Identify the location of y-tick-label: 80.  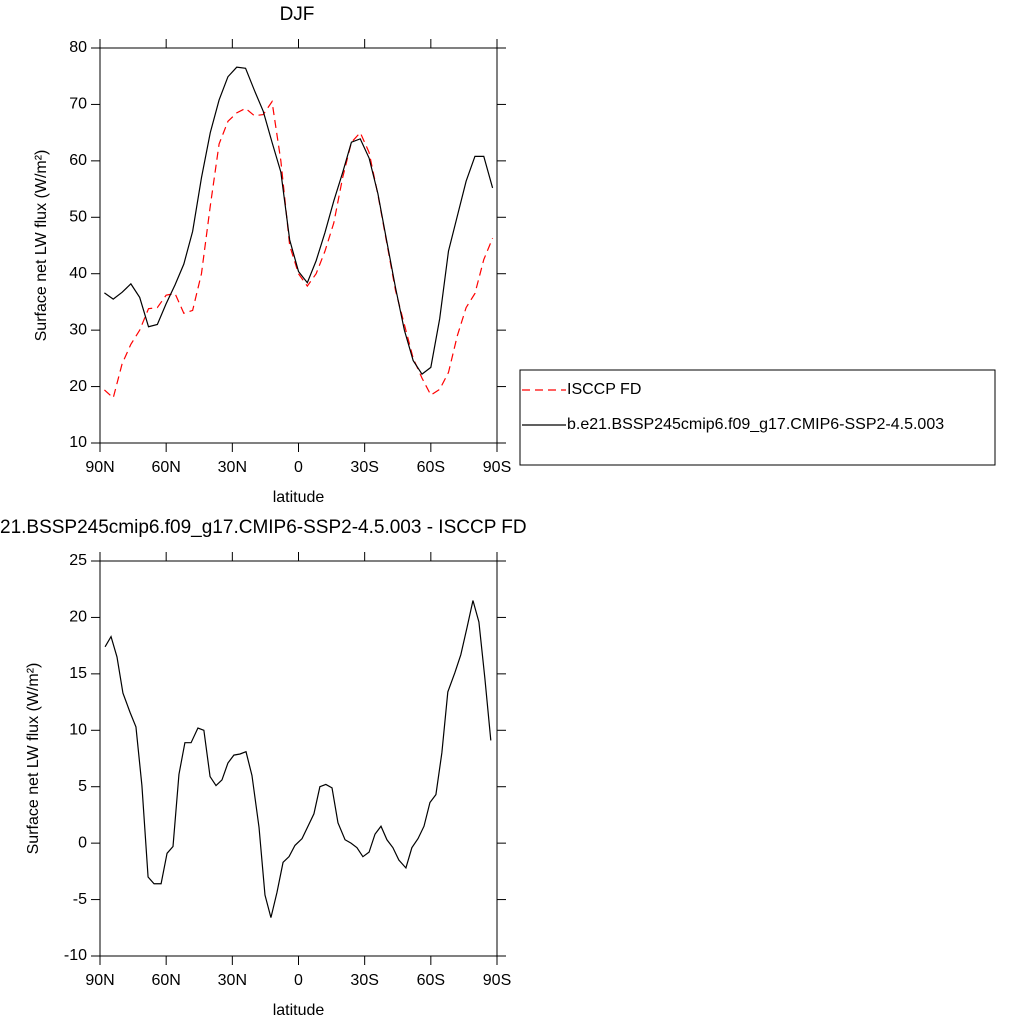
(78, 47).